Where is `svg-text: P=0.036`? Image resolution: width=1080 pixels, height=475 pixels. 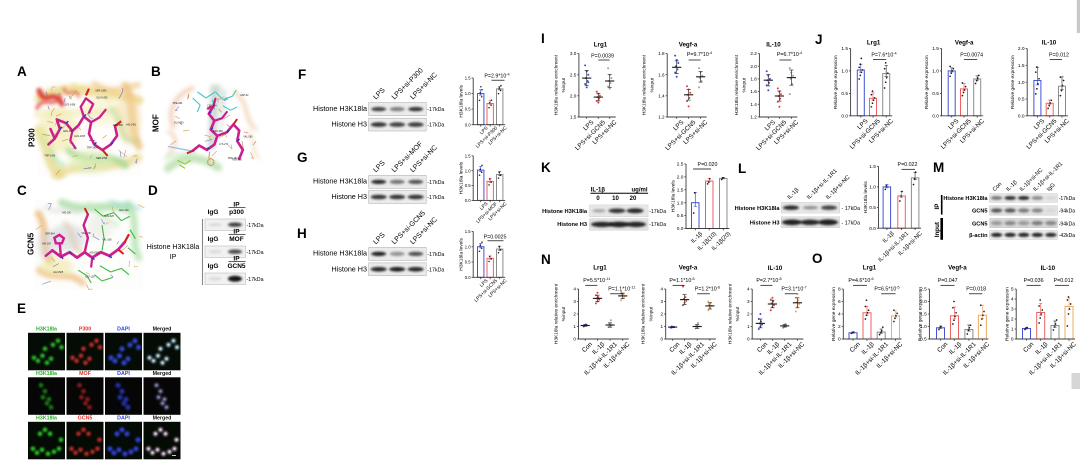 svg-text: P=0.036 is located at coordinates (1034, 281).